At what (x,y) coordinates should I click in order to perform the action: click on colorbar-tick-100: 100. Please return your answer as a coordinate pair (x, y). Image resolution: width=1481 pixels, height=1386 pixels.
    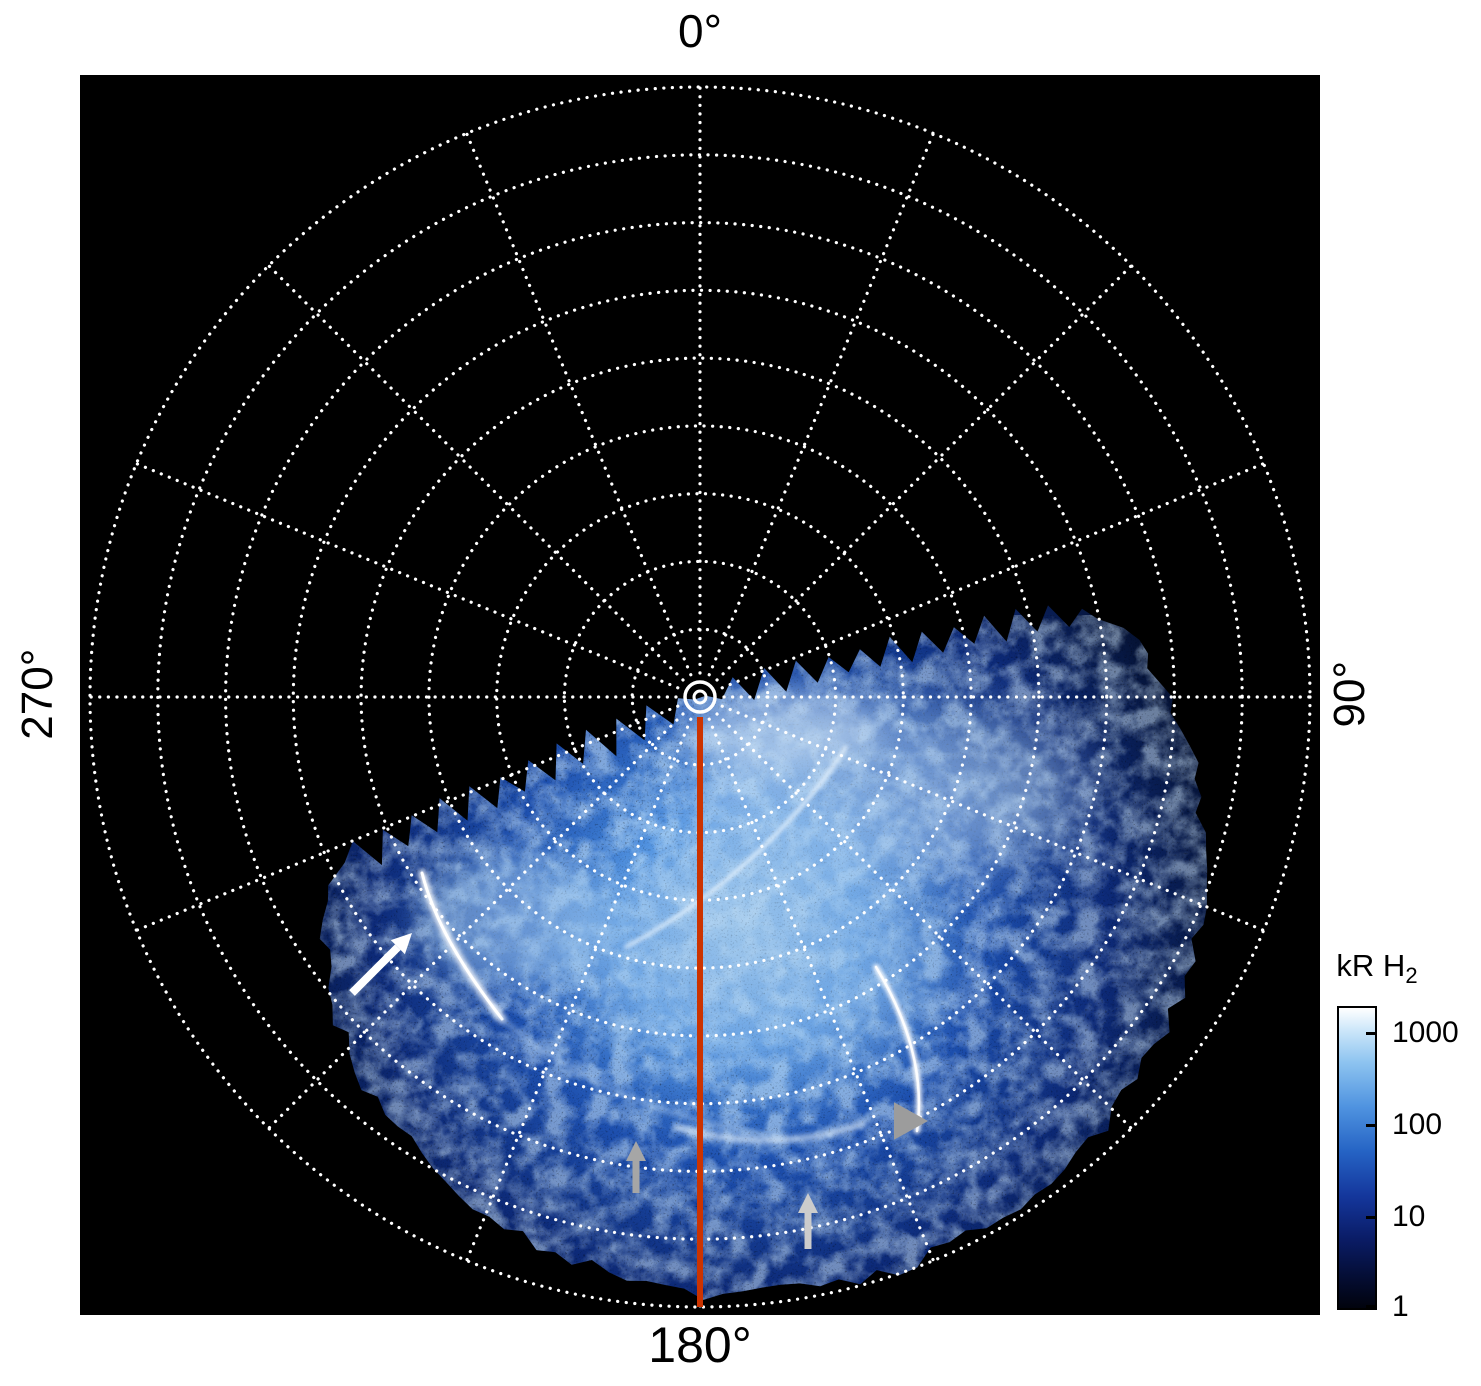
    Looking at the image, I should click on (1417, 1124).